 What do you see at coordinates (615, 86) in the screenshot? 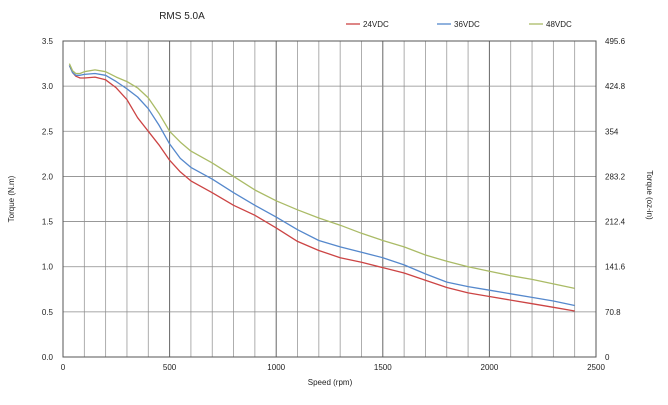
I see `y2-tick-label: 424.8` at bounding box center [615, 86].